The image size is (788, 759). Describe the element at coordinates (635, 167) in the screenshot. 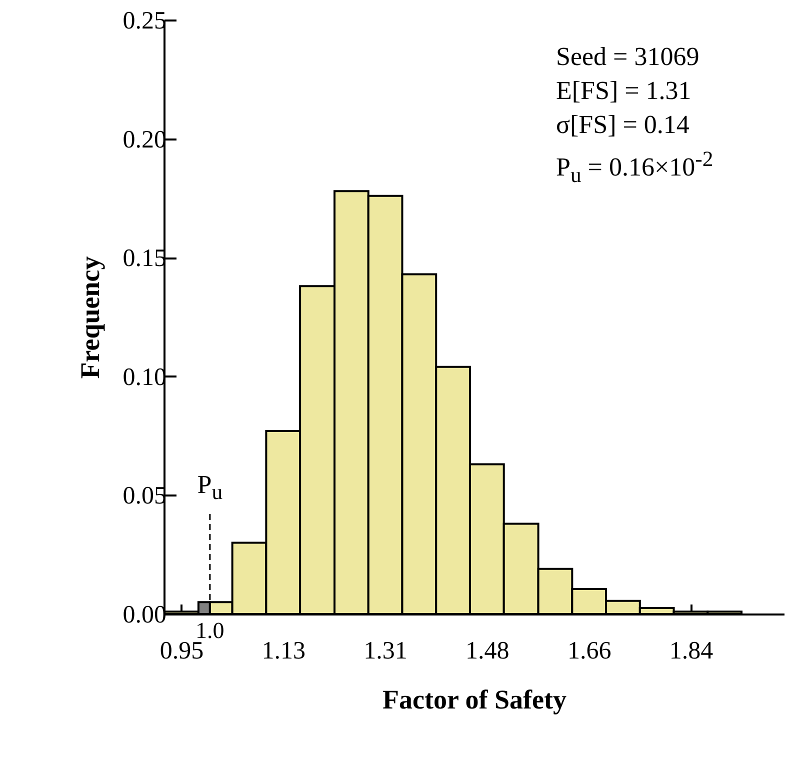

I see `annotation: P$_{u}$ = 0.16×10$^{-2}$` at that location.